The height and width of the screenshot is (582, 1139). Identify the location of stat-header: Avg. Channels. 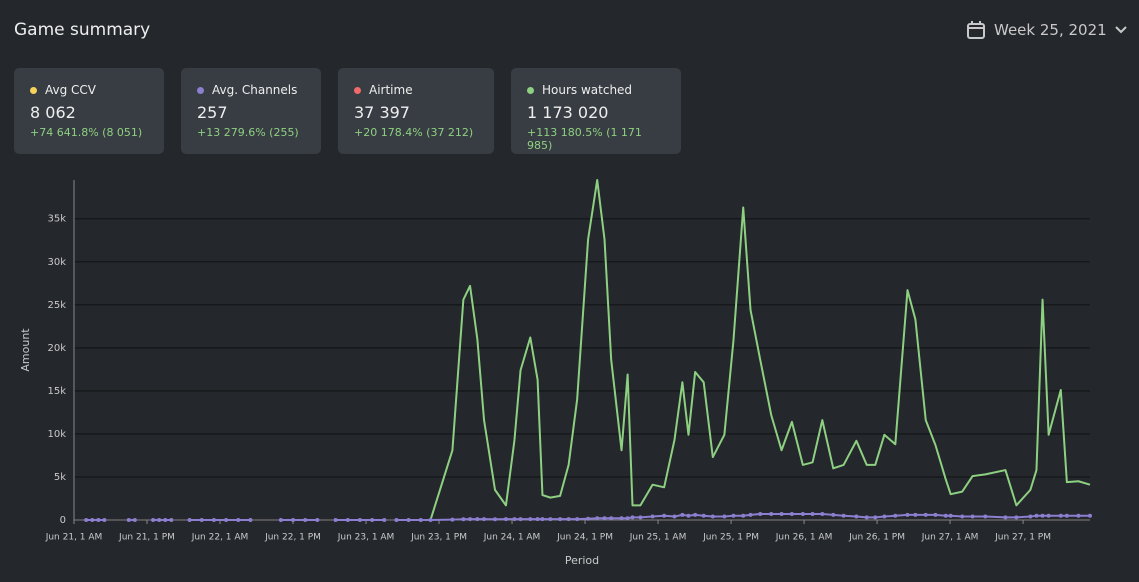
(251, 90).